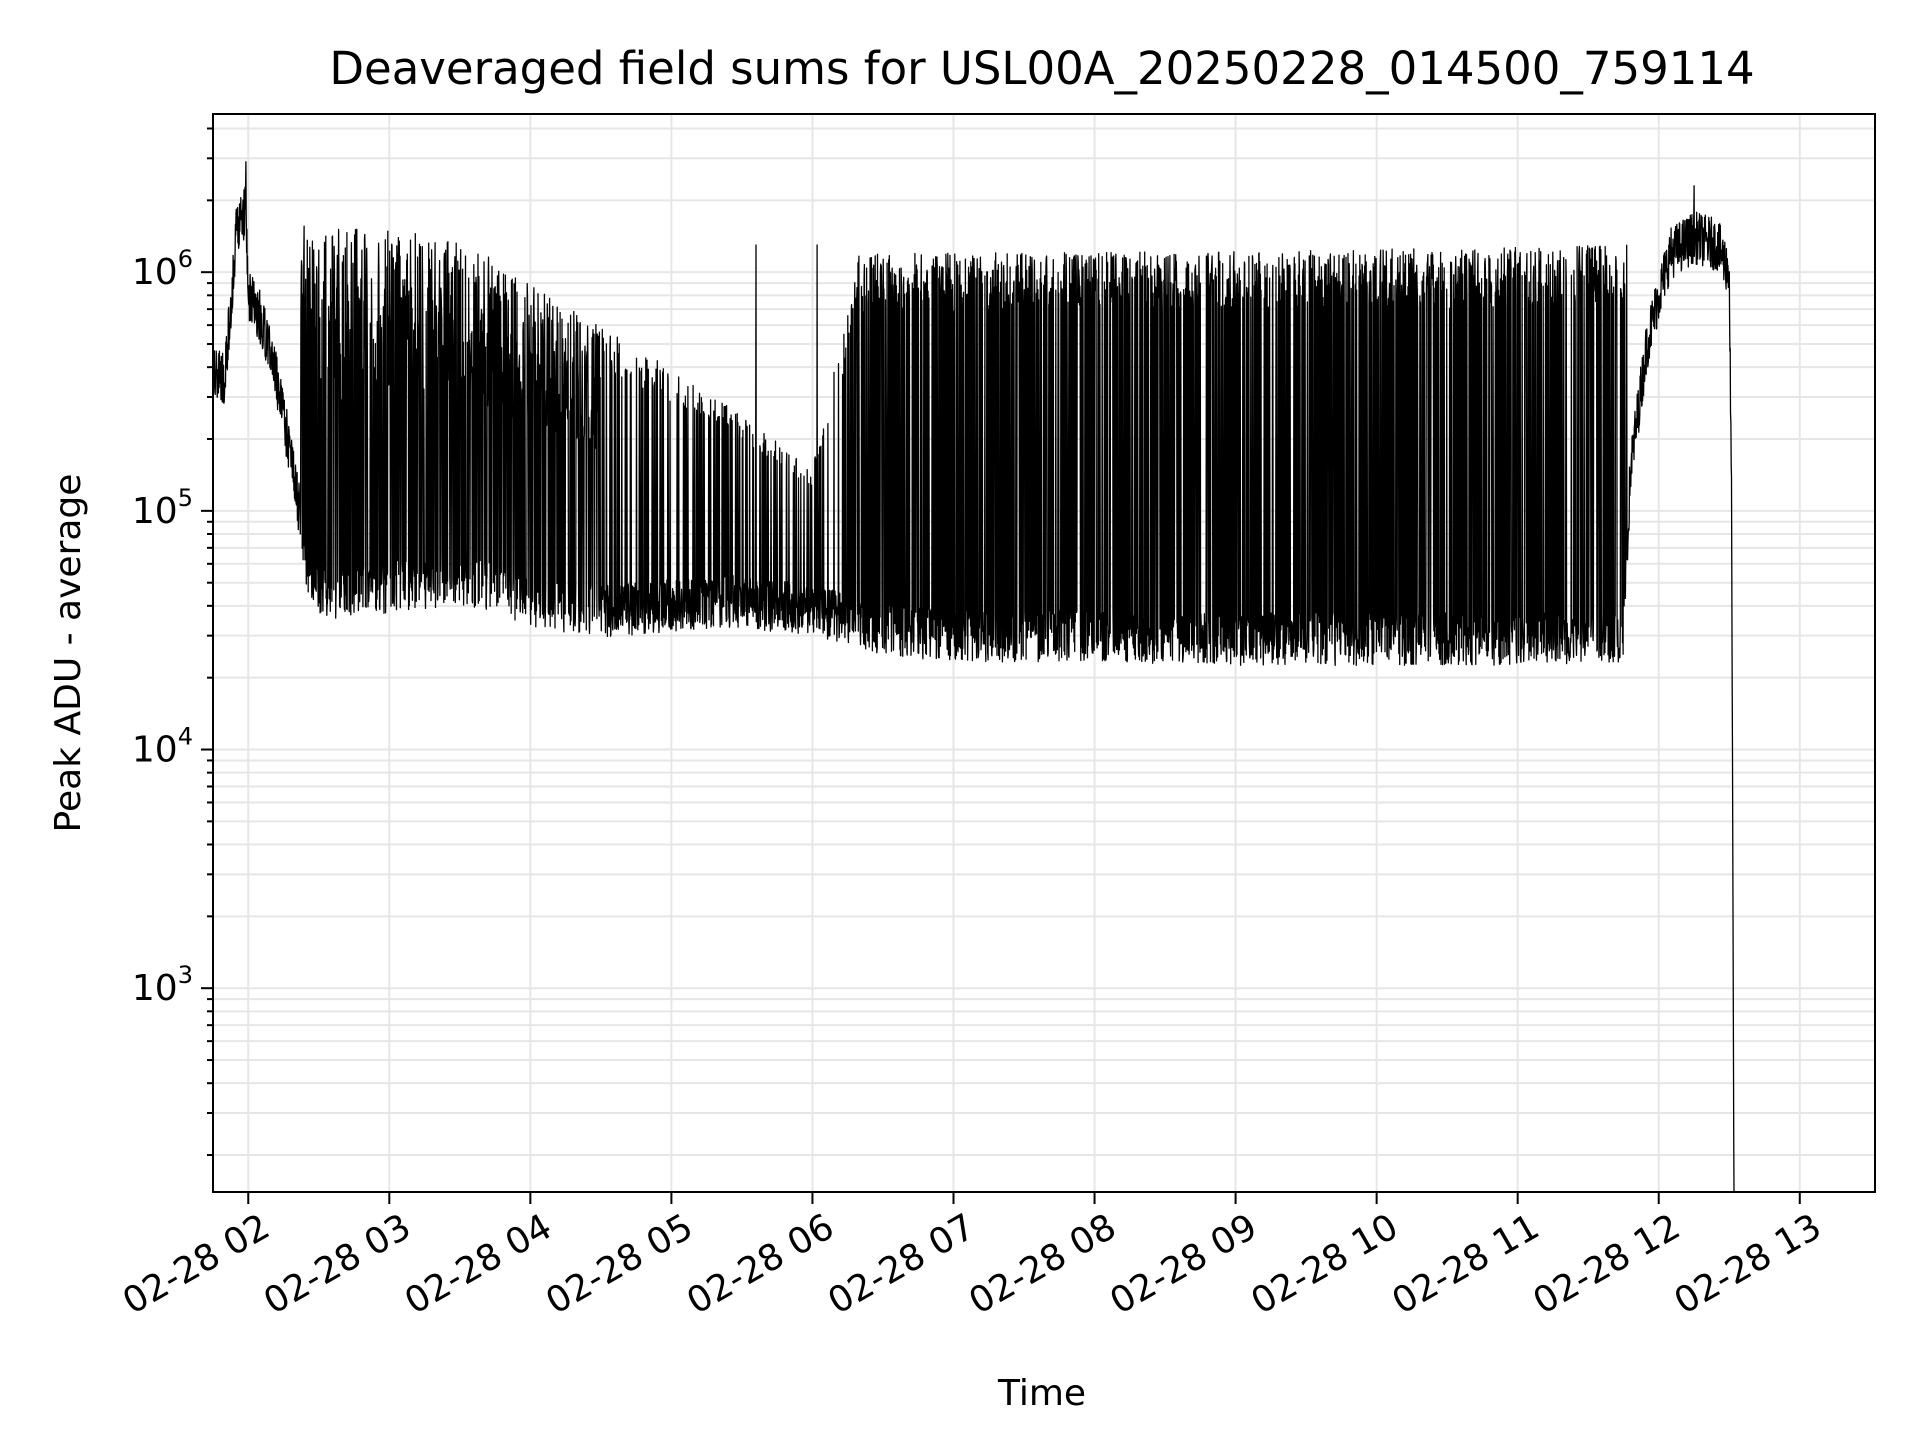 The image size is (1920, 1440). I want to click on x-tick-label: 02-28 13, so click(1748, 1264).